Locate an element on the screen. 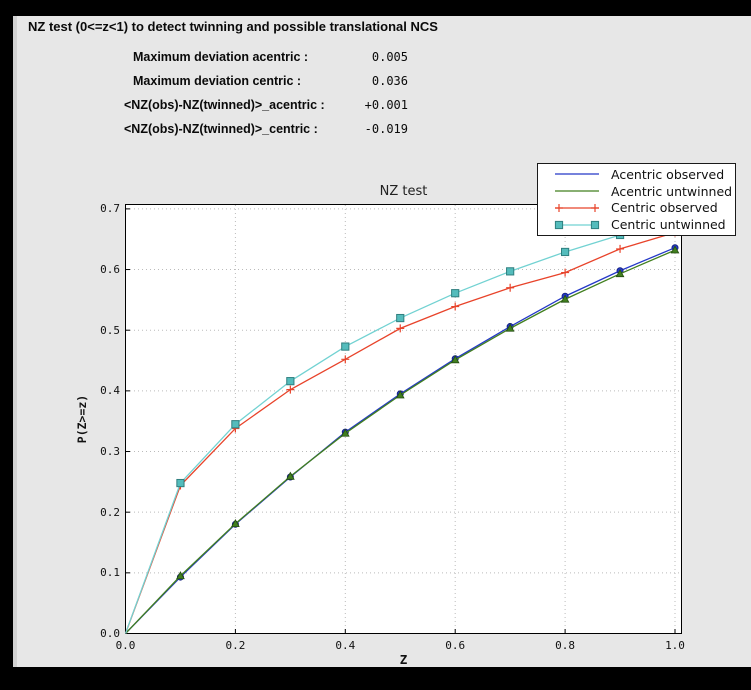  y-tick-label: 0.2 is located at coordinates (110, 512).